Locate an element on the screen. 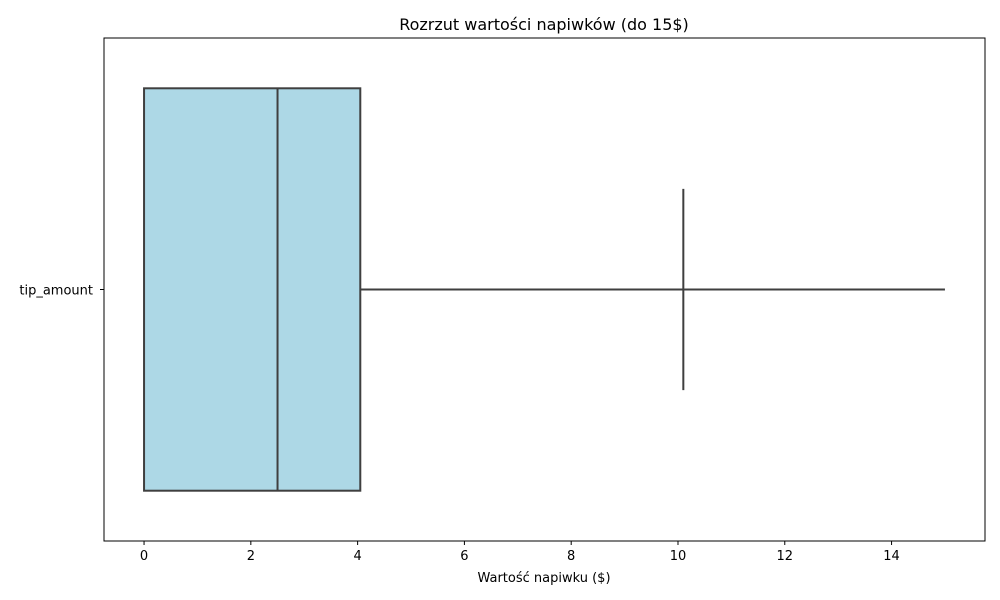 The width and height of the screenshot is (1000, 600). x-tick-label: 14 is located at coordinates (891, 556).